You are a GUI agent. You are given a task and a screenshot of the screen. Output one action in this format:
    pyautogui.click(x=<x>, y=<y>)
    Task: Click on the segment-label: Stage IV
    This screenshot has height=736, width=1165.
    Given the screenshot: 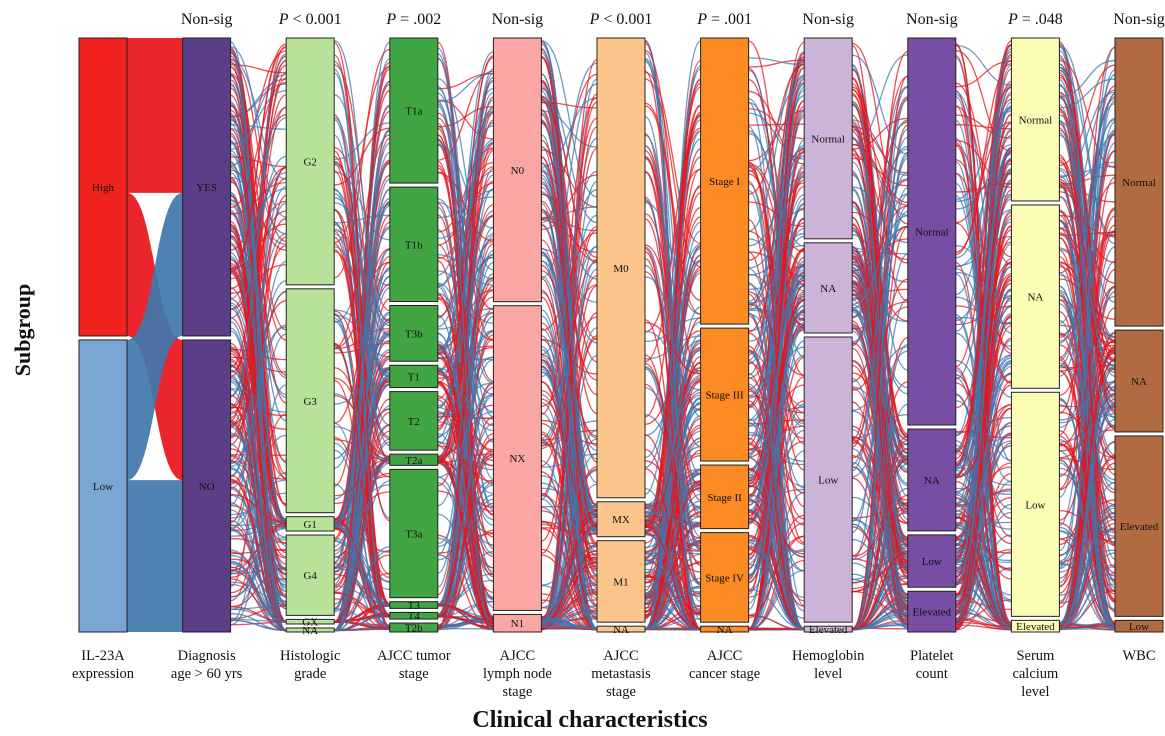 What is the action you would take?
    pyautogui.click(x=724, y=578)
    